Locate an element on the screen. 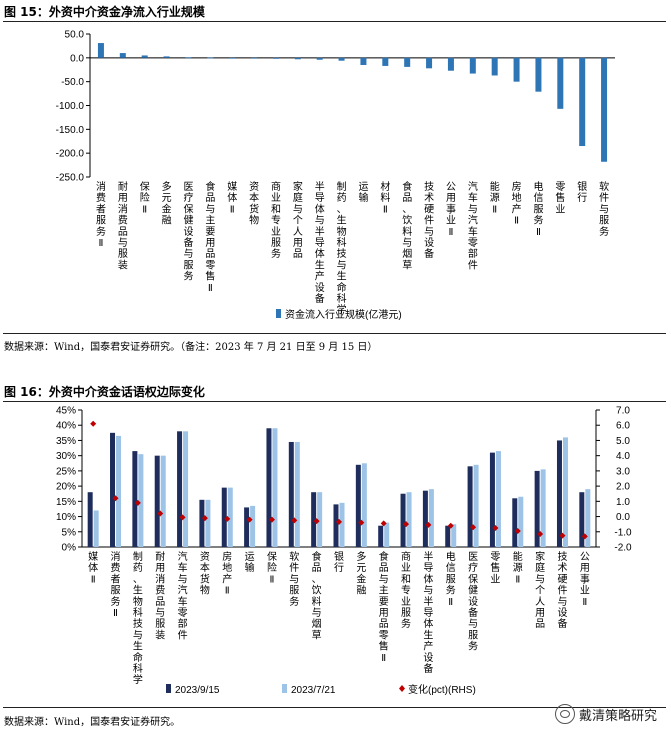 This screenshot has height=742, width=671. y2-tick-label: 0.0 is located at coordinates (623, 517).